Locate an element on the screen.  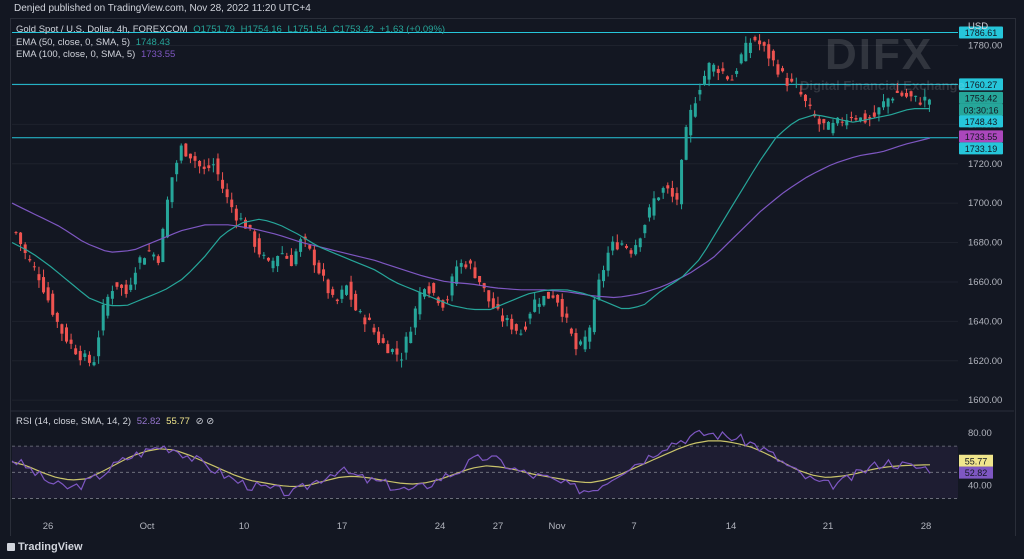
price-label: 1733.19 is located at coordinates (981, 149).